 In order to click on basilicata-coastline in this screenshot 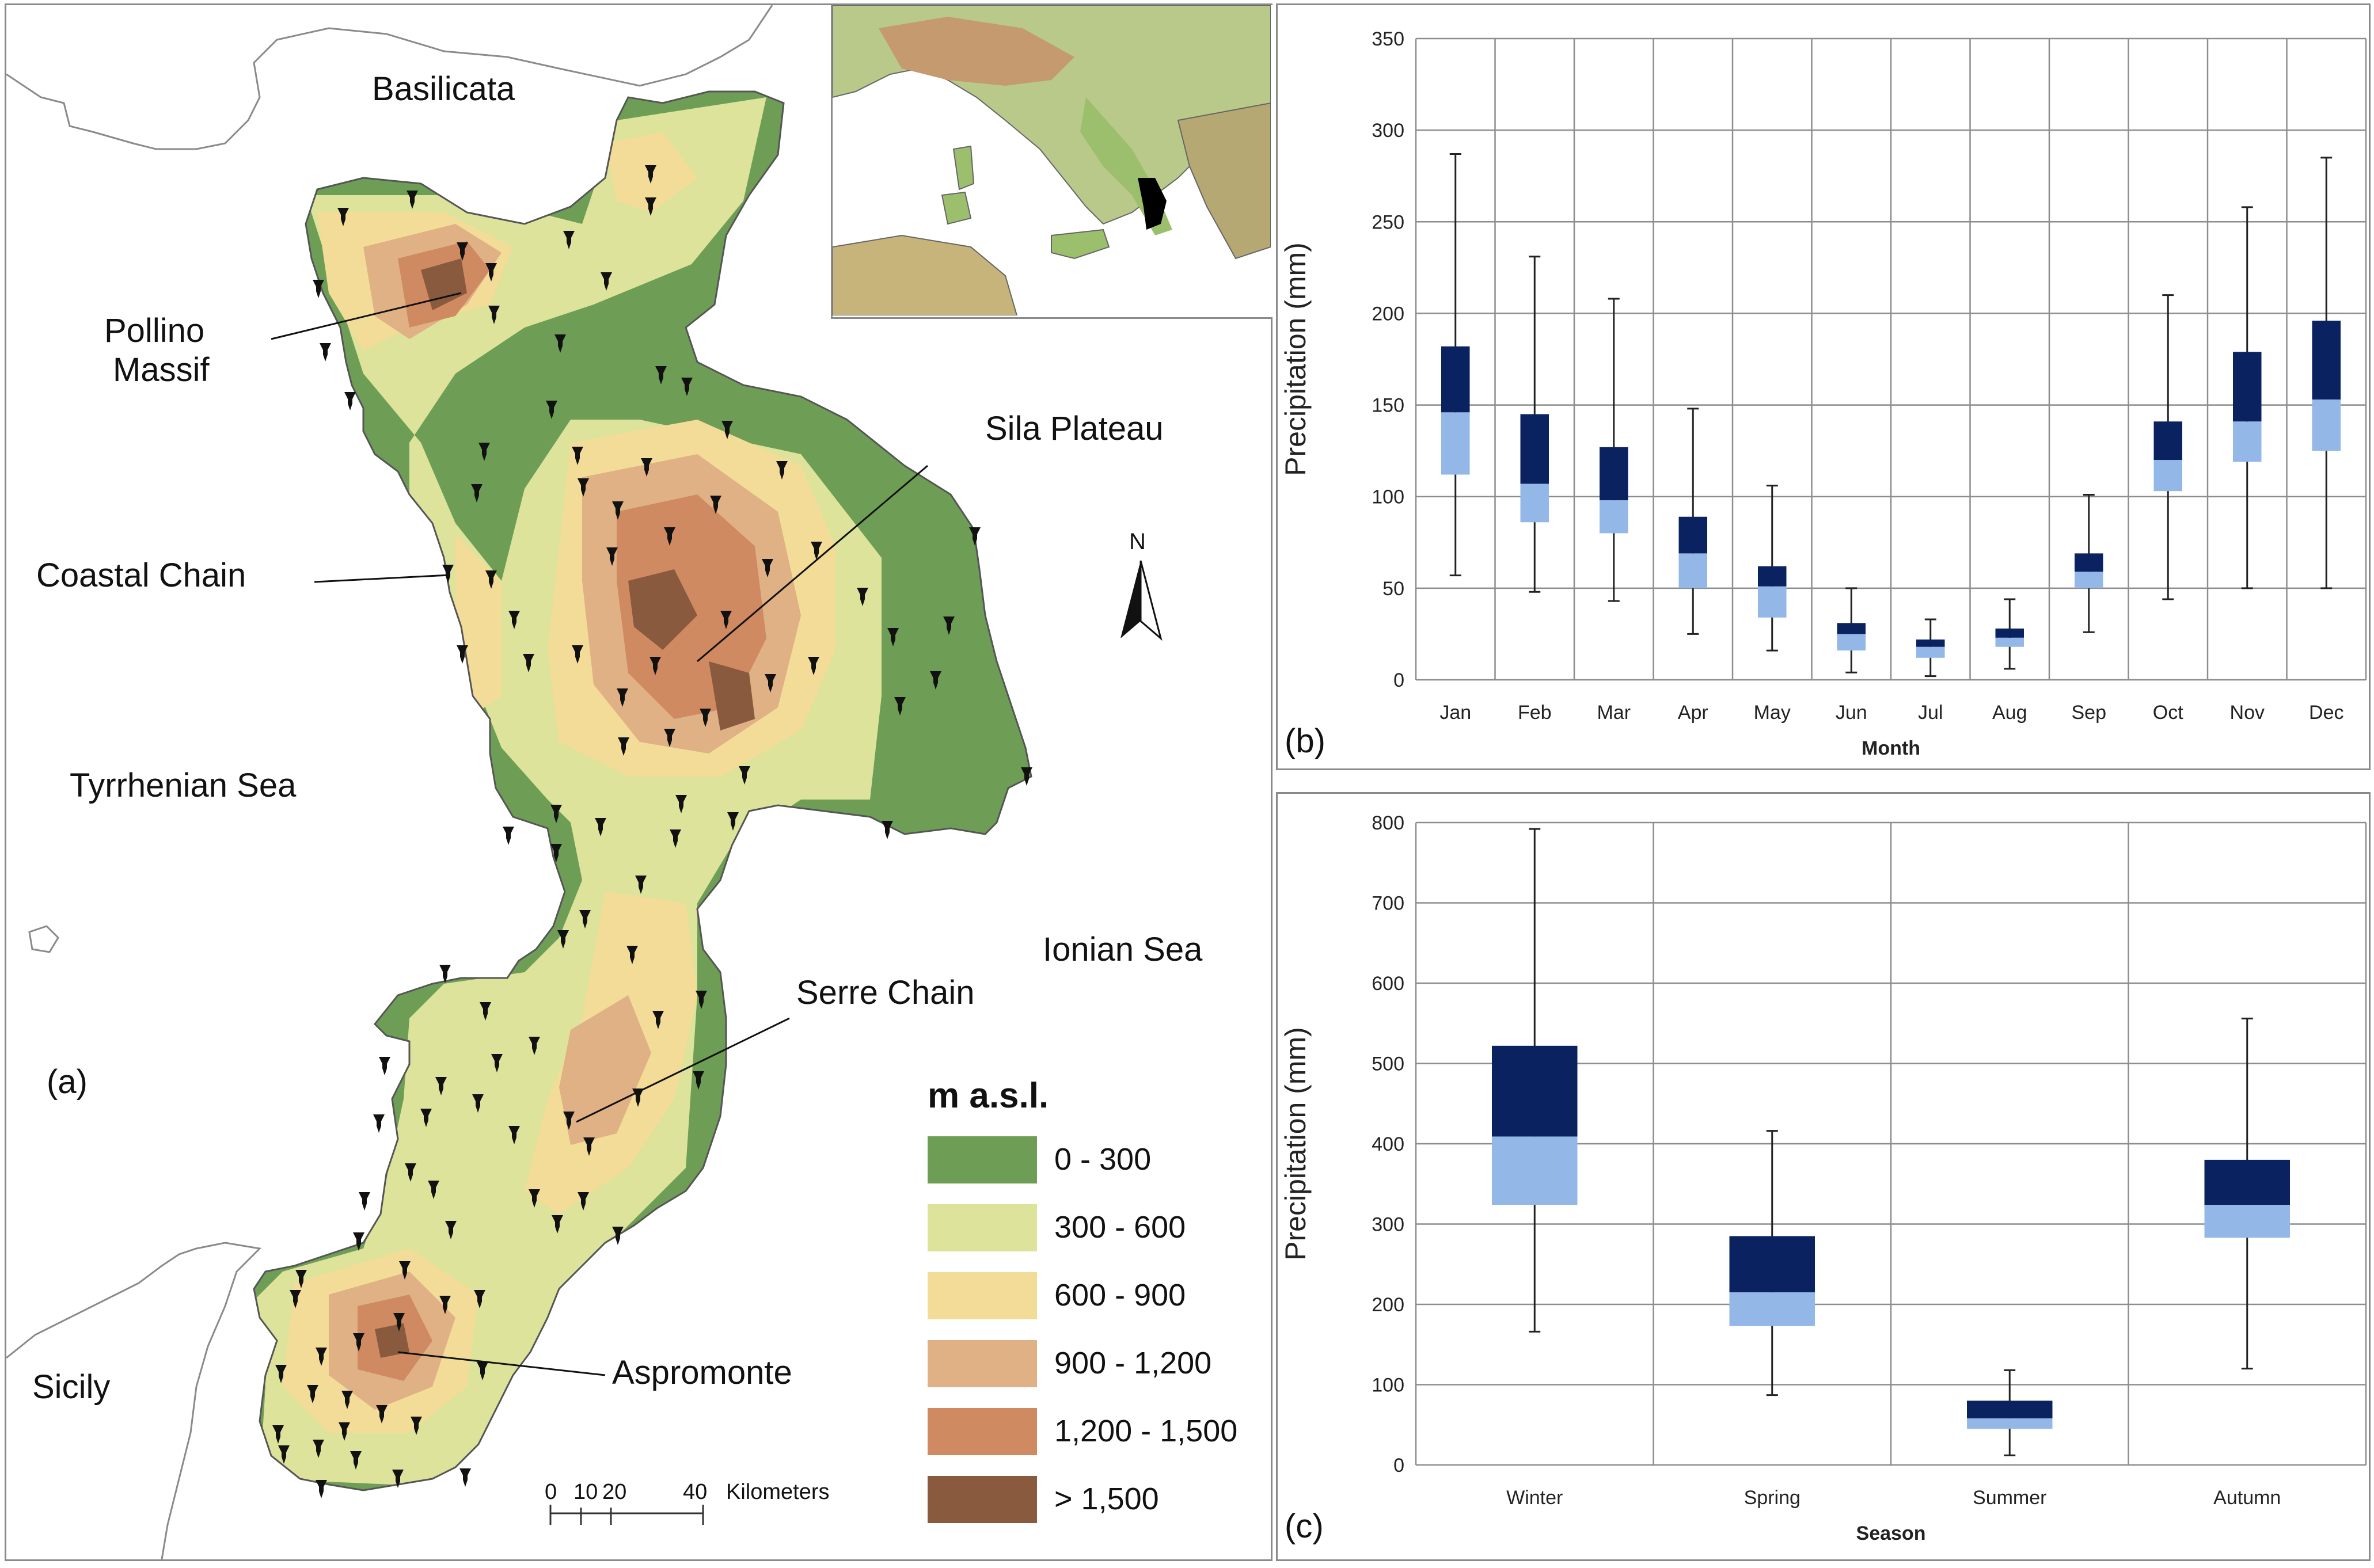, I will do `click(390, 78)`.